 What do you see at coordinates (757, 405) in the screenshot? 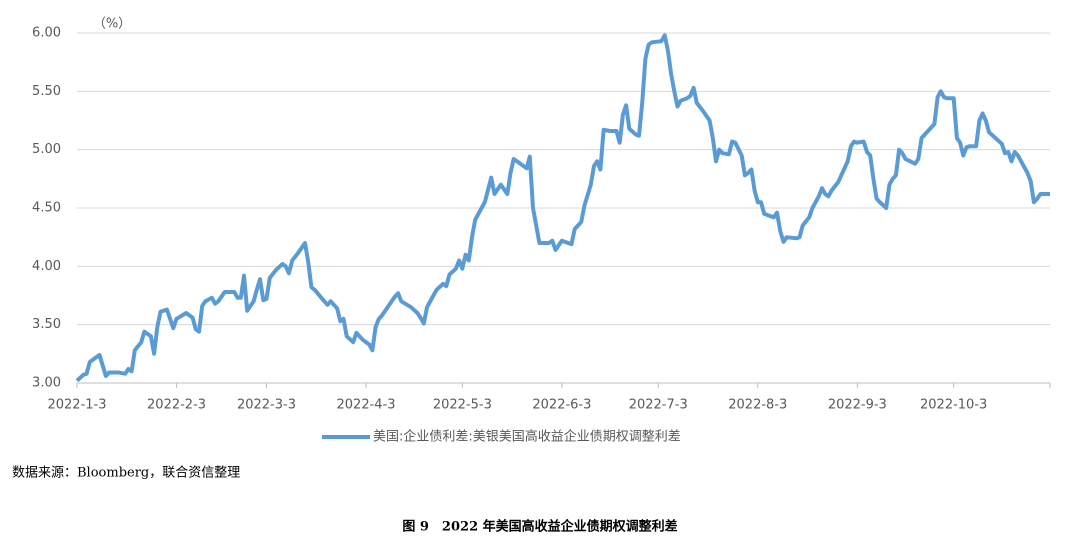
I see `x-tick-label: 2022-8-3` at bounding box center [757, 405].